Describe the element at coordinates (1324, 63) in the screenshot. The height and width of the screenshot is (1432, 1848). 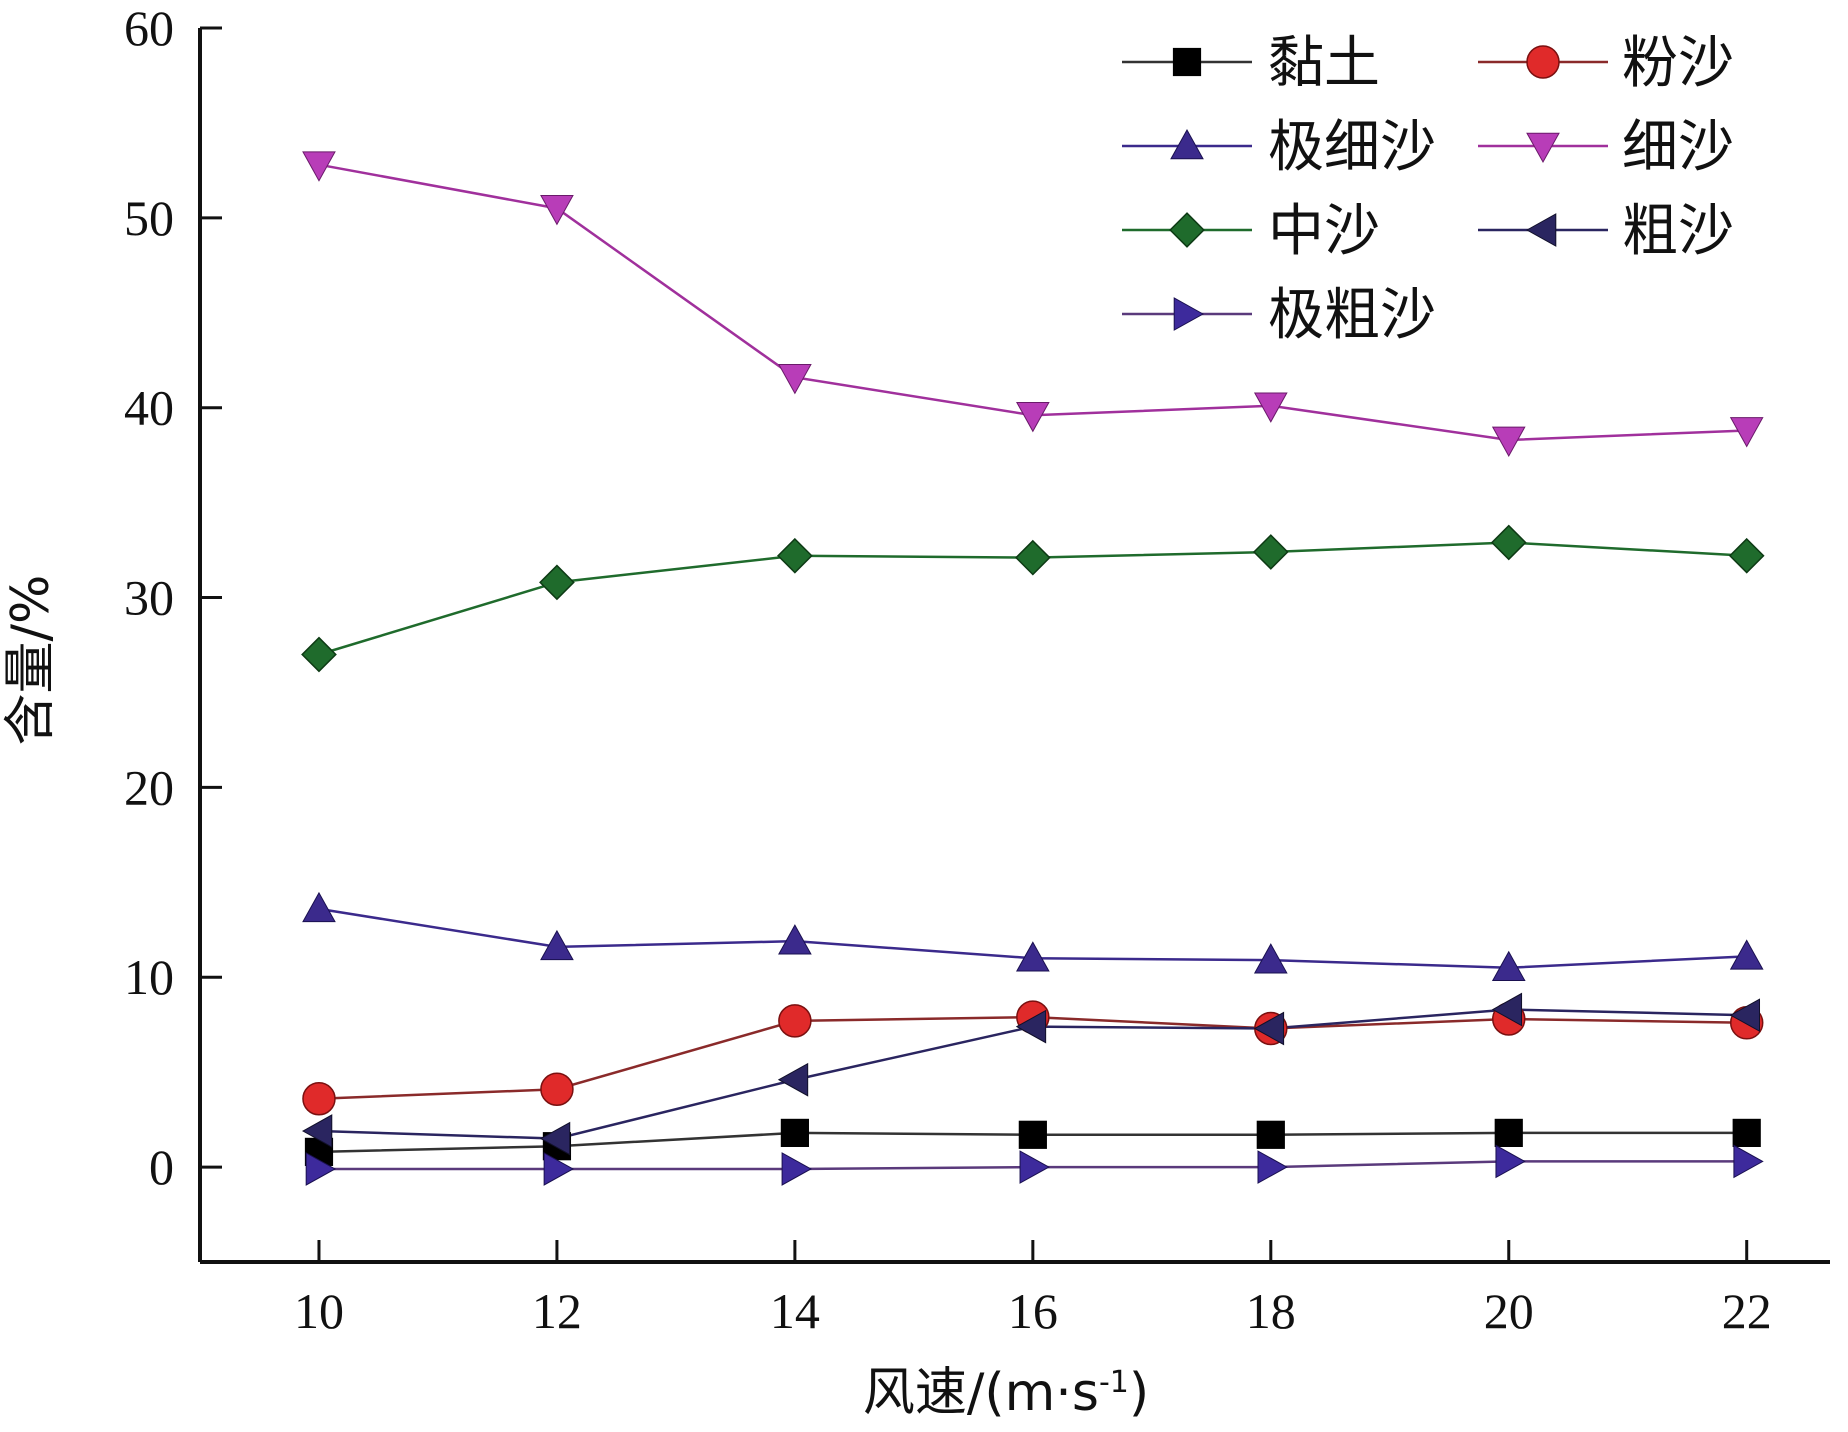
I see `legend-label-1: 黏土` at that location.